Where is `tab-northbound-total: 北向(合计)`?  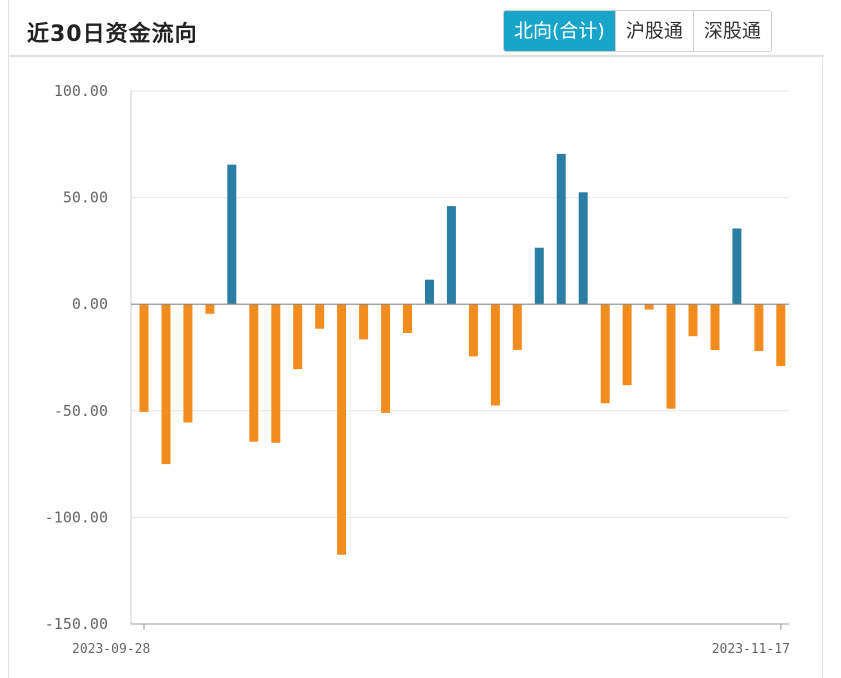 tab-northbound-total: 北向(合计) is located at coordinates (560, 31).